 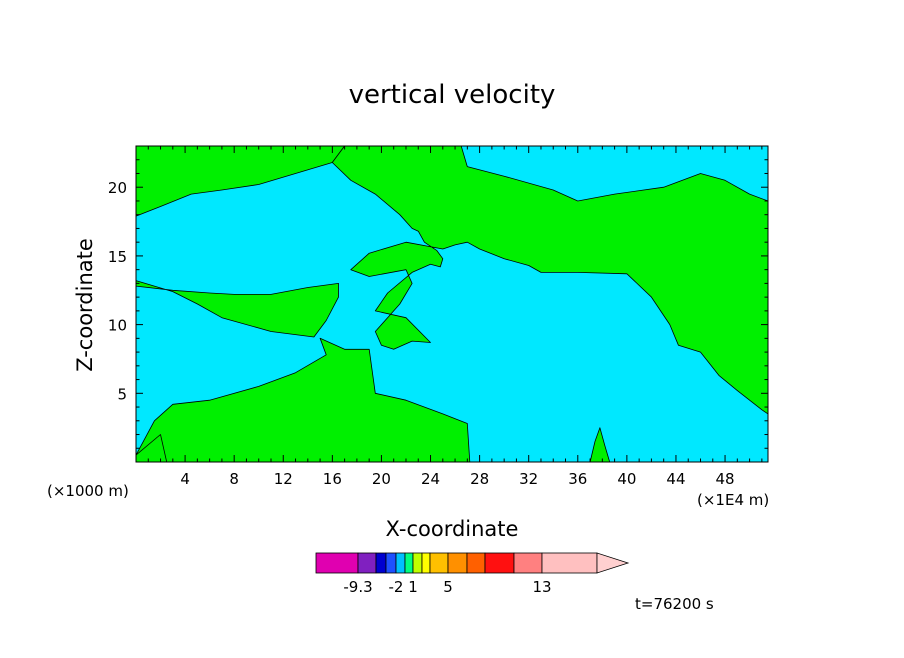 What do you see at coordinates (733, 500) in the screenshot?
I see `x-unit-right: (×1E4 m)` at bounding box center [733, 500].